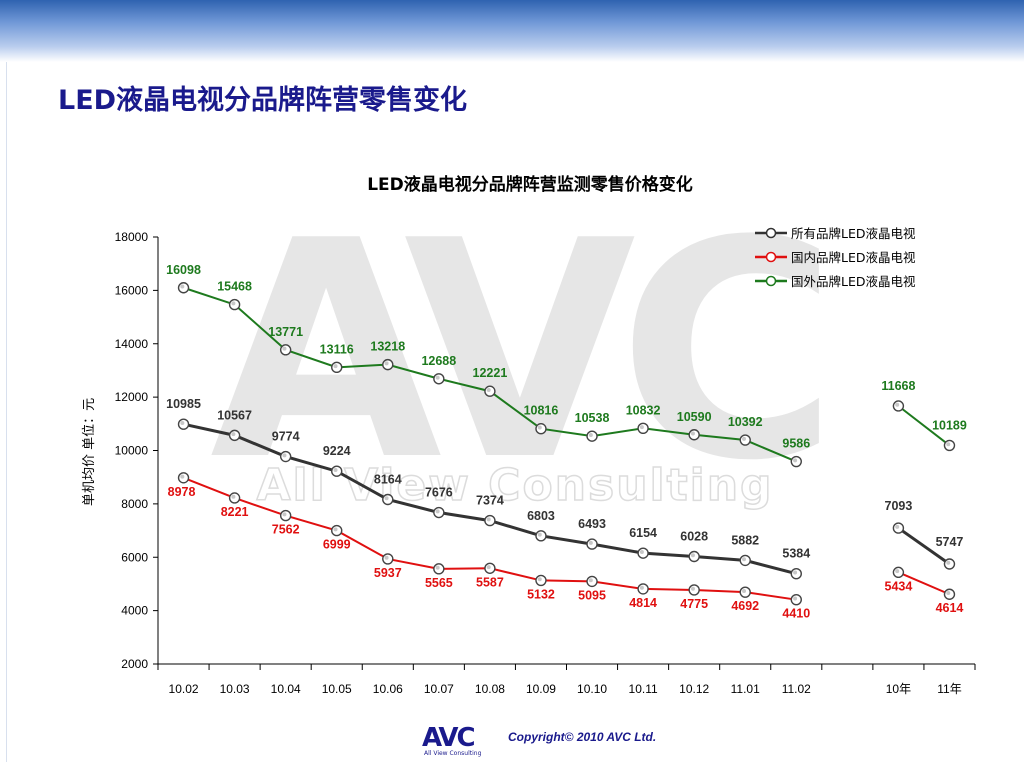 The width and height of the screenshot is (1024, 768). What do you see at coordinates (949, 425) in the screenshot?
I see `data-label: 10189` at bounding box center [949, 425].